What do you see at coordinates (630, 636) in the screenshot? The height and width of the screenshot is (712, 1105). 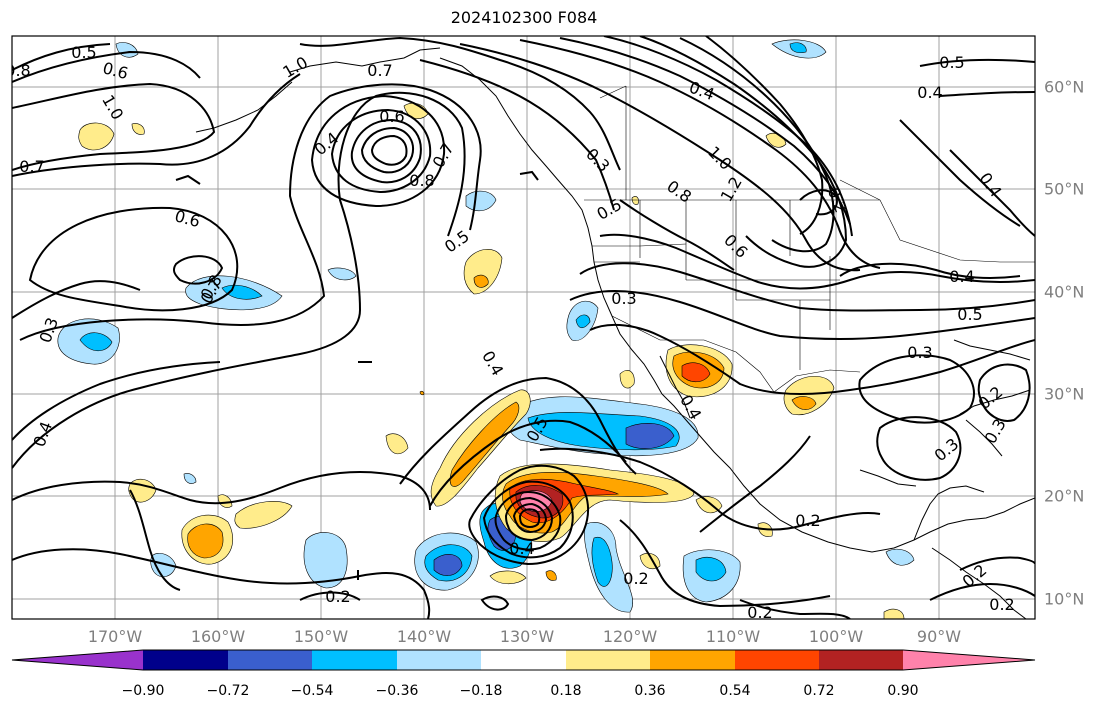 I see `lon-label: 120°W` at bounding box center [630, 636].